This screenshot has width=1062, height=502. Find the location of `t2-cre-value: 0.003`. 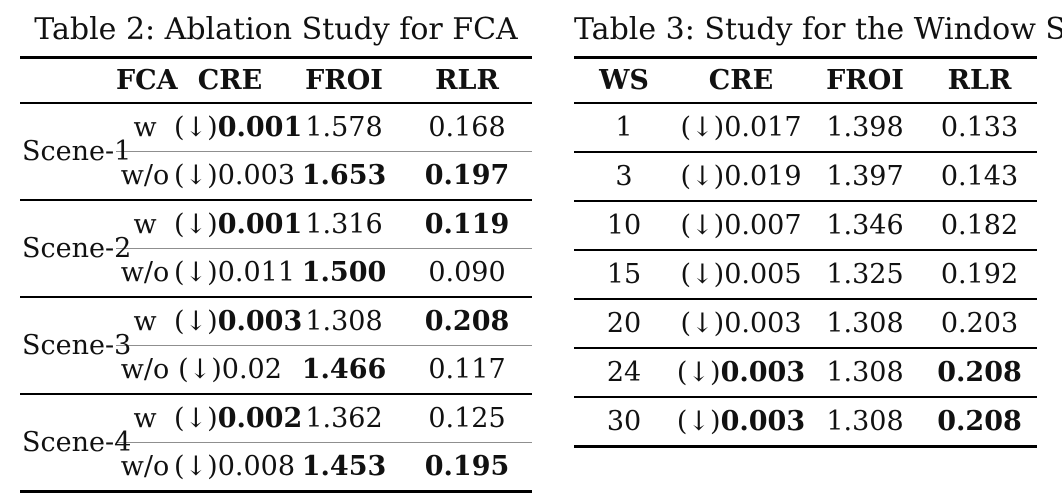

t2-cre-value: 0.003 is located at coordinates (256, 175).